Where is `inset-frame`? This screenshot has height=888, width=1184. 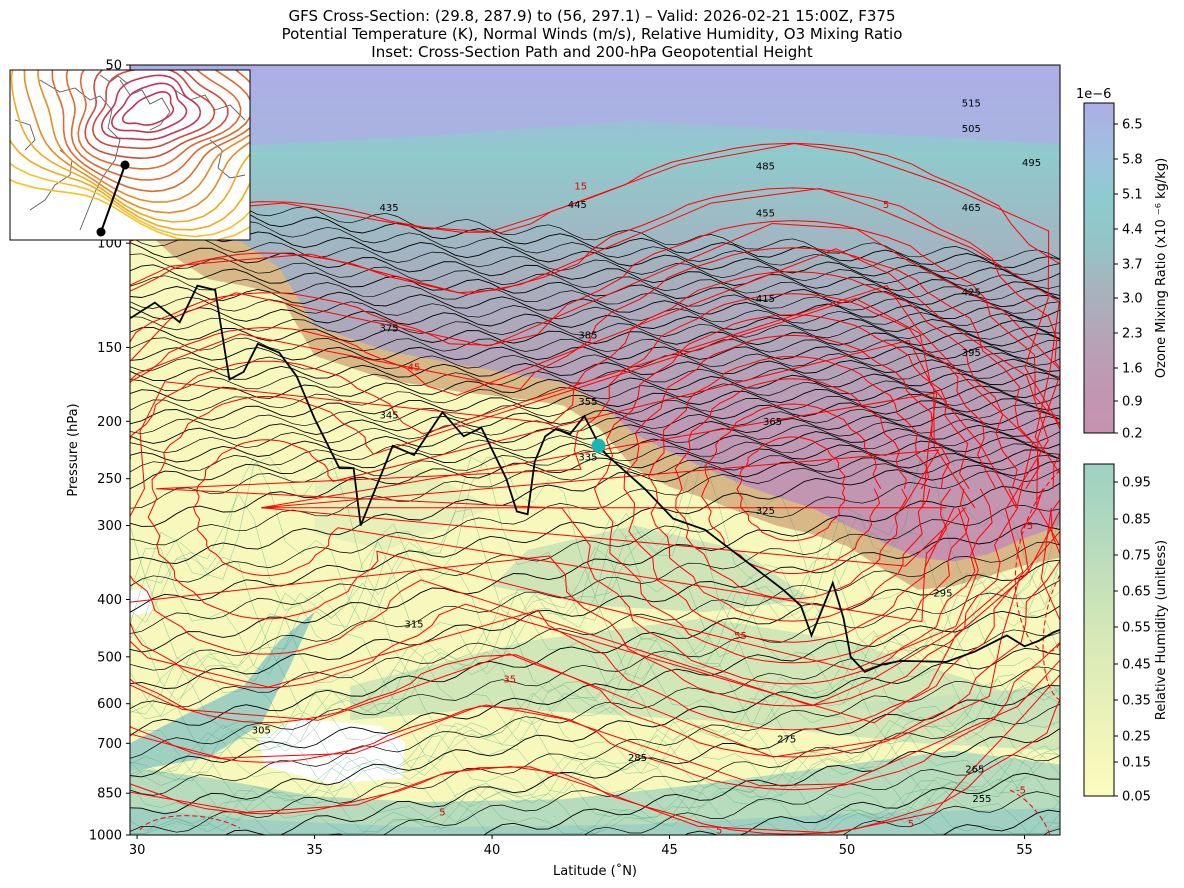 inset-frame is located at coordinates (130, 155).